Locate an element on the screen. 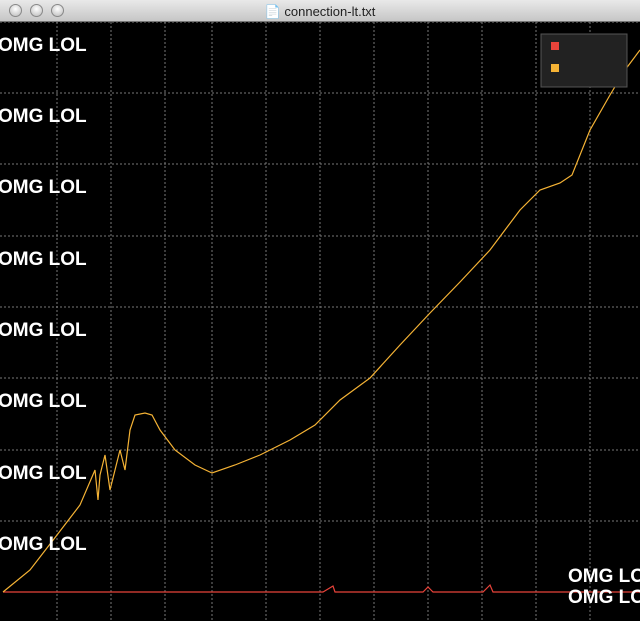 The image size is (640, 621). window-title: 📄 connection-lt.txt is located at coordinates (320, 11).